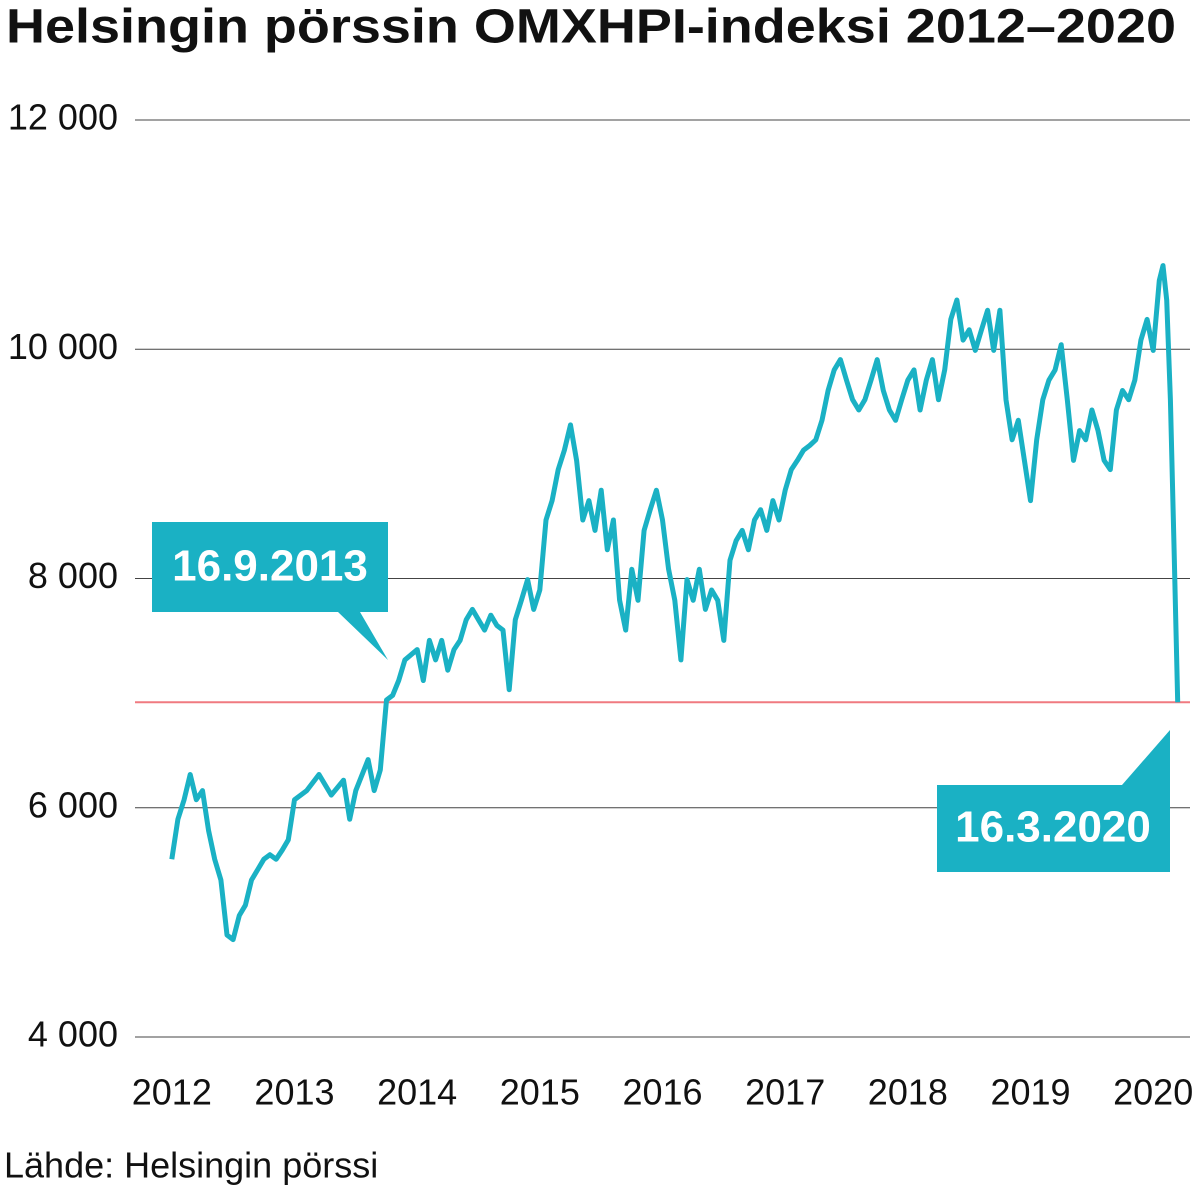 This screenshot has width=1200, height=1200. What do you see at coordinates (1030, 1092) in the screenshot?
I see `x-tick-label: 2019` at bounding box center [1030, 1092].